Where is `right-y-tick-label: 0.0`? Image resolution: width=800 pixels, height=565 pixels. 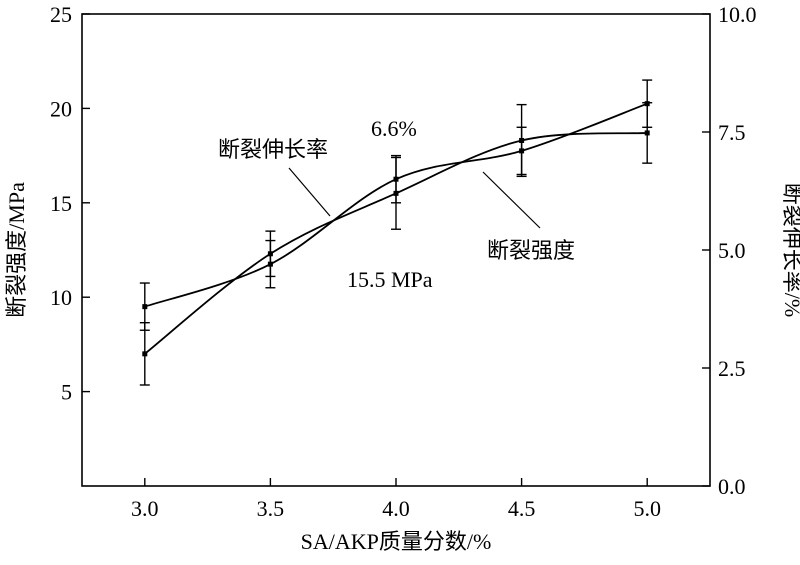 right-y-tick-label: 0.0 is located at coordinates (732, 486).